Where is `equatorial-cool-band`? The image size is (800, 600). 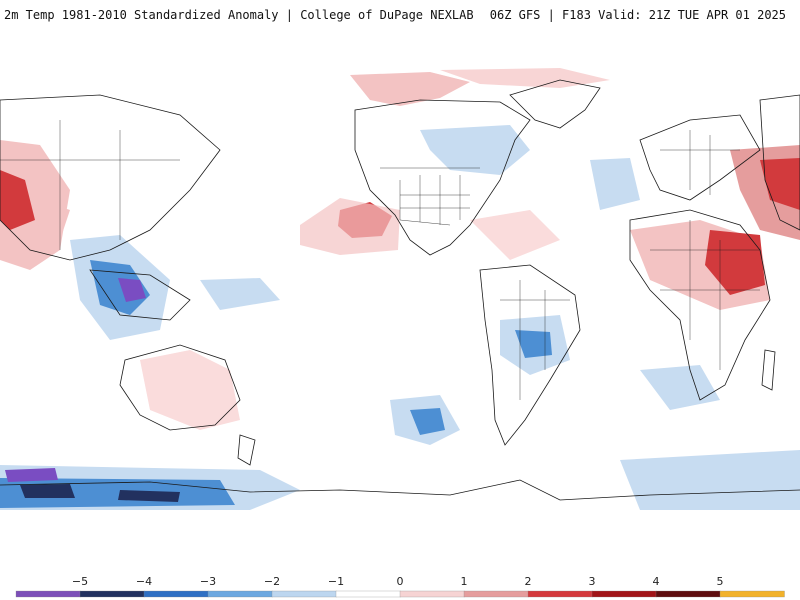 equatorial-cool-band is located at coordinates (240, 294).